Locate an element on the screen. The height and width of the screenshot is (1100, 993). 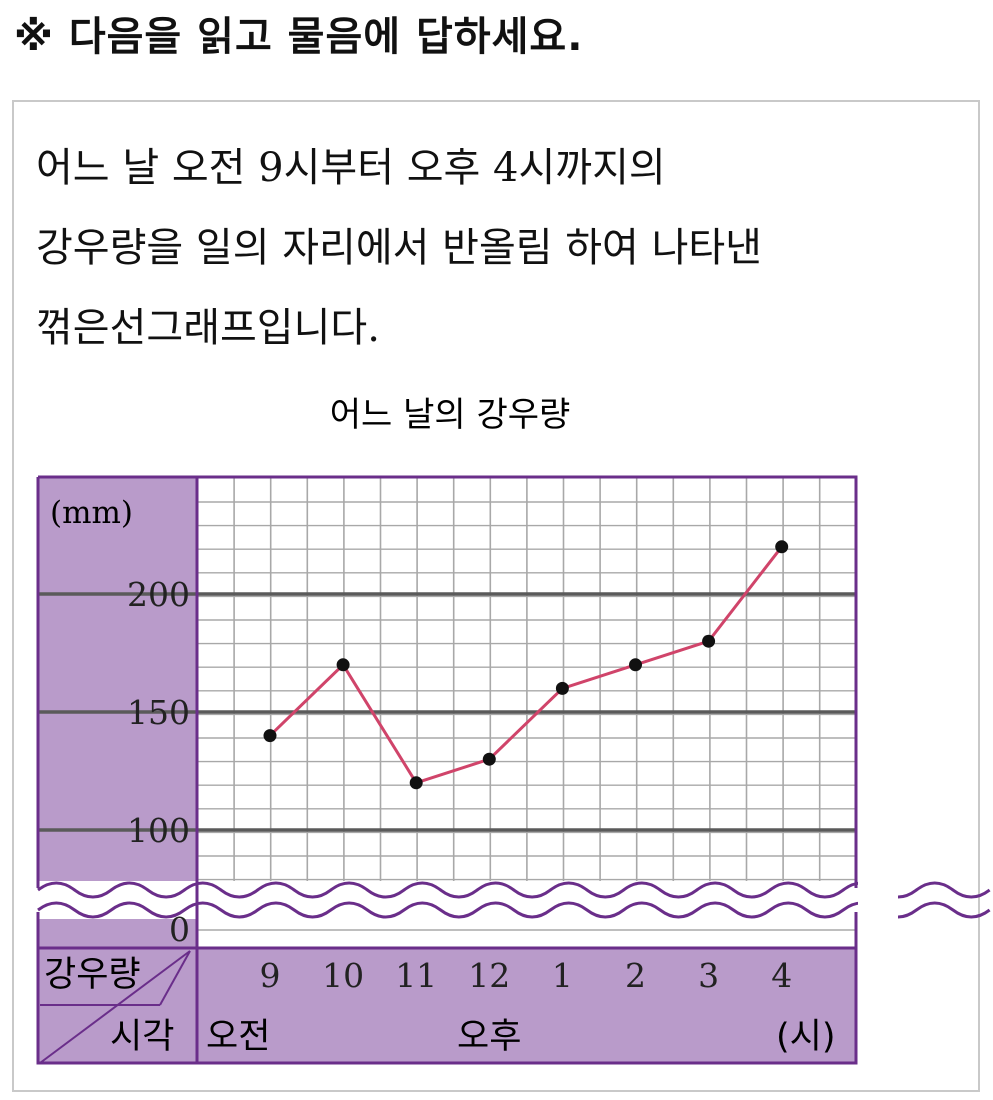
break-wave-bottom is located at coordinates (514, 910).